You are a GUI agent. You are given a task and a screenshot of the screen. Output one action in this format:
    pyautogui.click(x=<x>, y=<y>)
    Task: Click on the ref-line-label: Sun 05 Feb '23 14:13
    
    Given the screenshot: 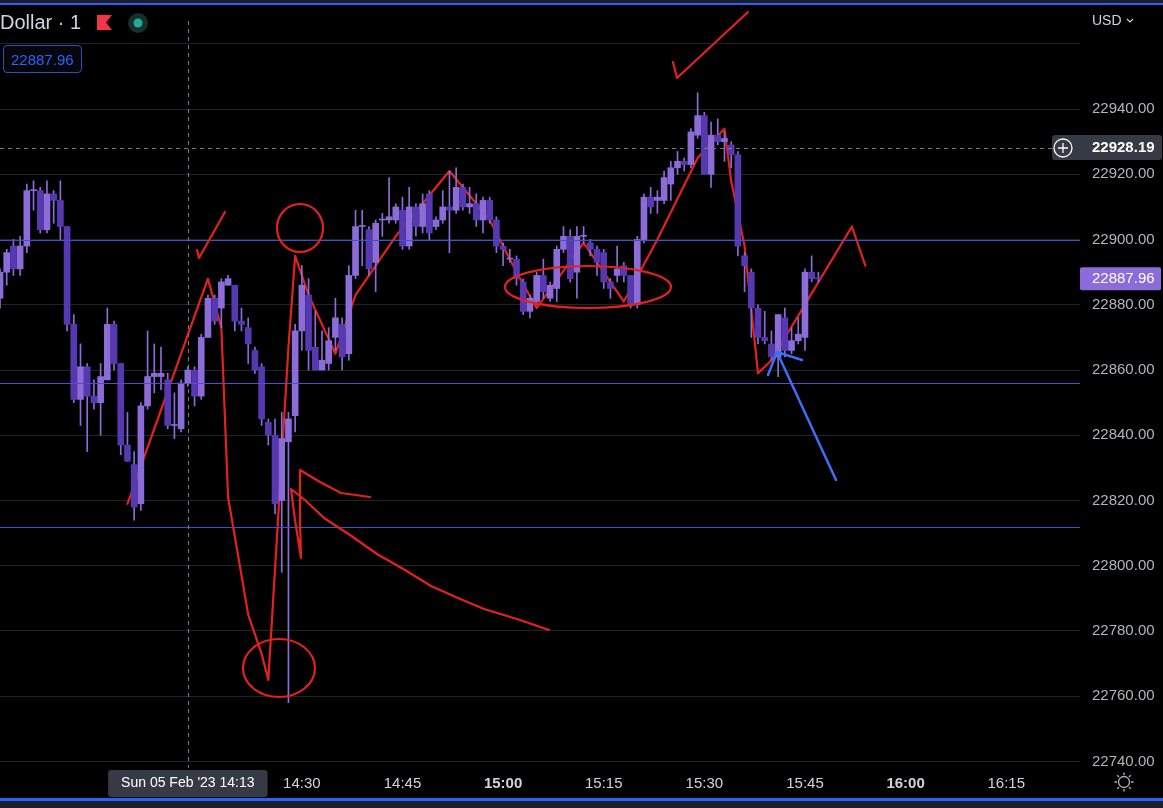 What is the action you would take?
    pyautogui.click(x=188, y=782)
    